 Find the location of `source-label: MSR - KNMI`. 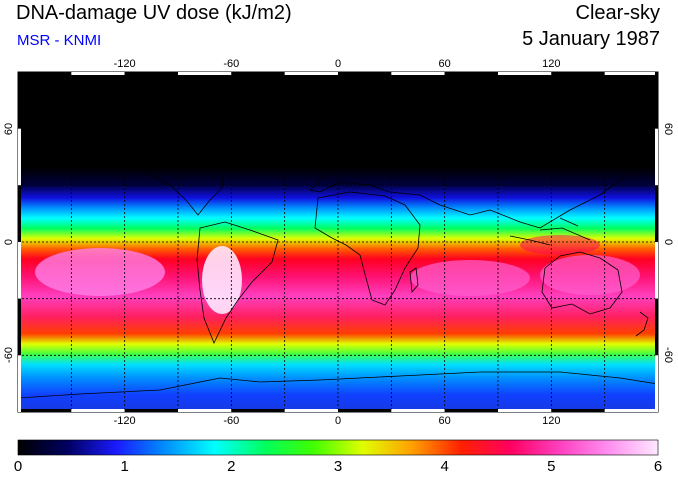

source-label: MSR - KNMI is located at coordinates (59, 40).